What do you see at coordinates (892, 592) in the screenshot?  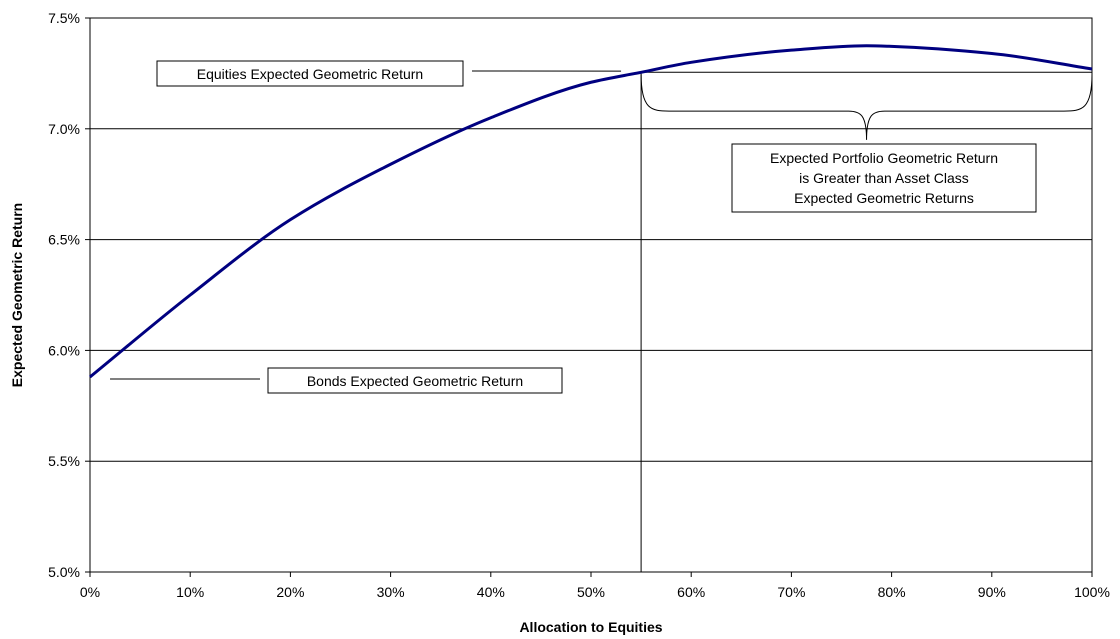 I see `x-tick-label: 80%` at bounding box center [892, 592].